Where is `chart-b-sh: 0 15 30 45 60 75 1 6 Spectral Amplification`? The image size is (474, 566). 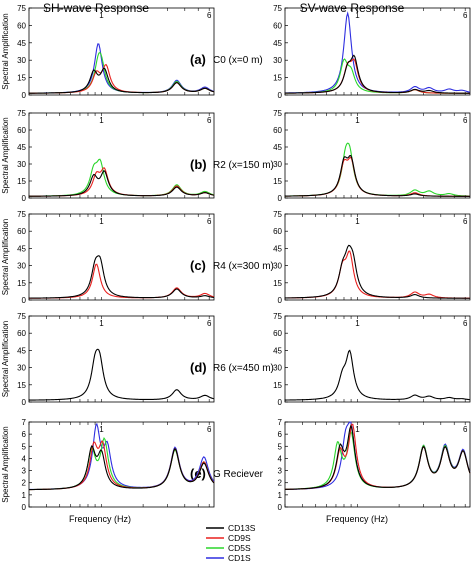 chart-b-sh: 0 15 30 45 60 75 1 6 Spectral Amplification is located at coordinates (108, 156).